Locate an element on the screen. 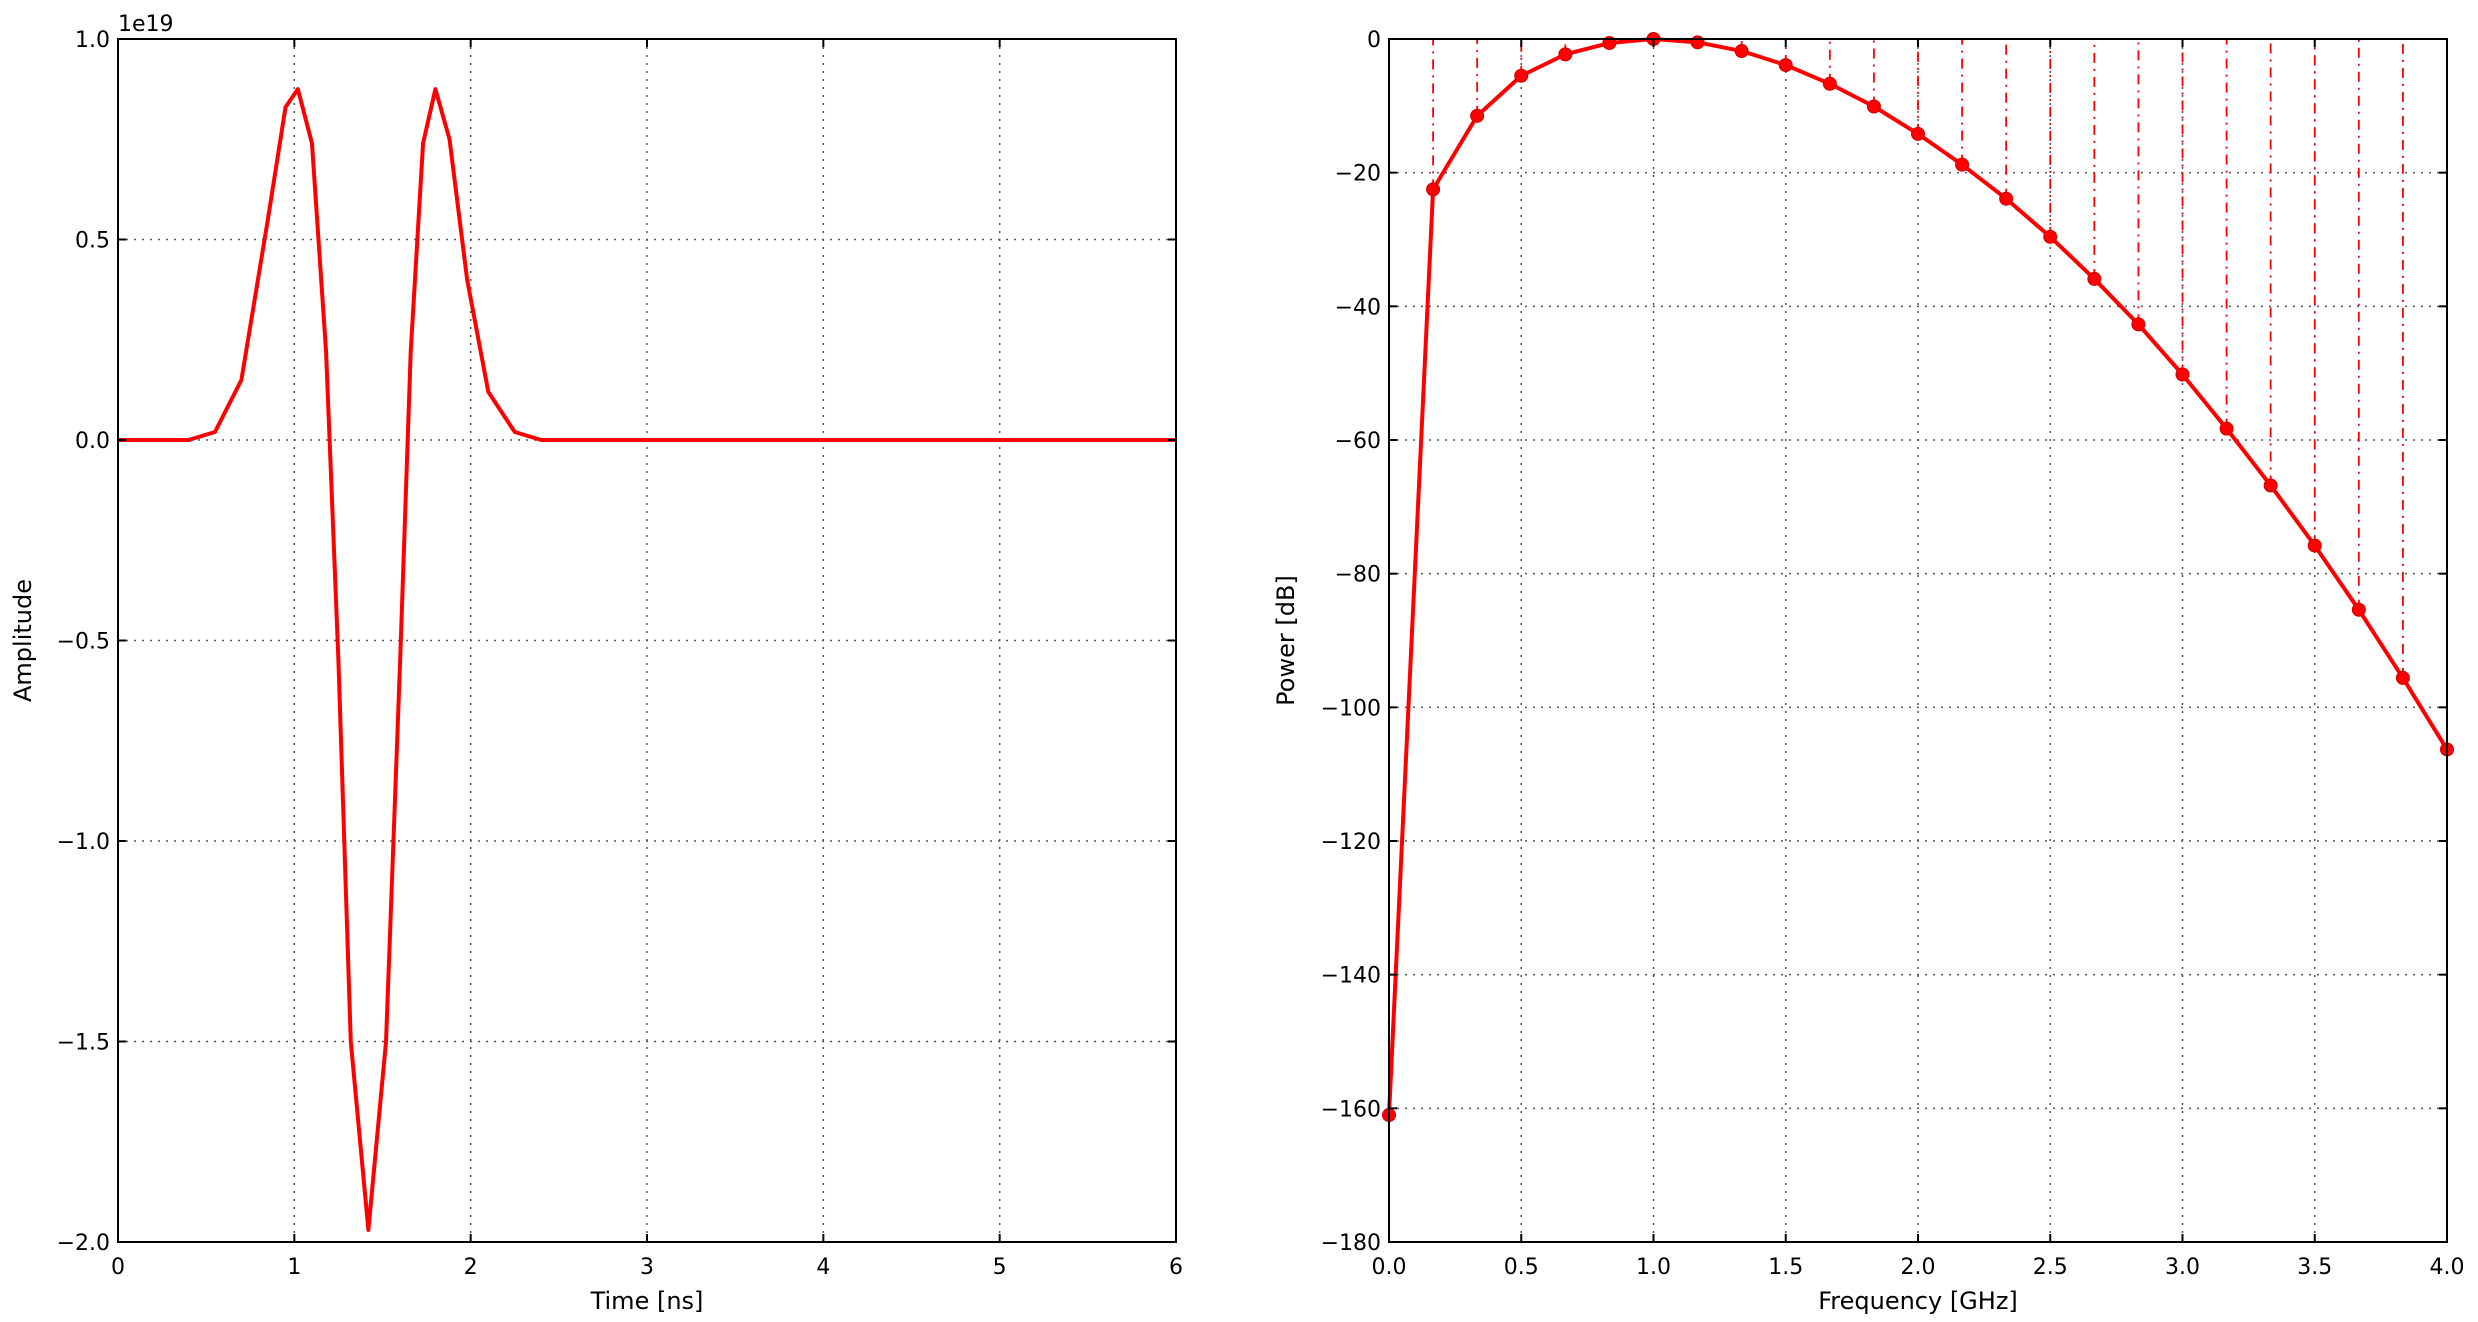 This screenshot has width=2478, height=1322. y-tick-label: −100 is located at coordinates (1351, 708).